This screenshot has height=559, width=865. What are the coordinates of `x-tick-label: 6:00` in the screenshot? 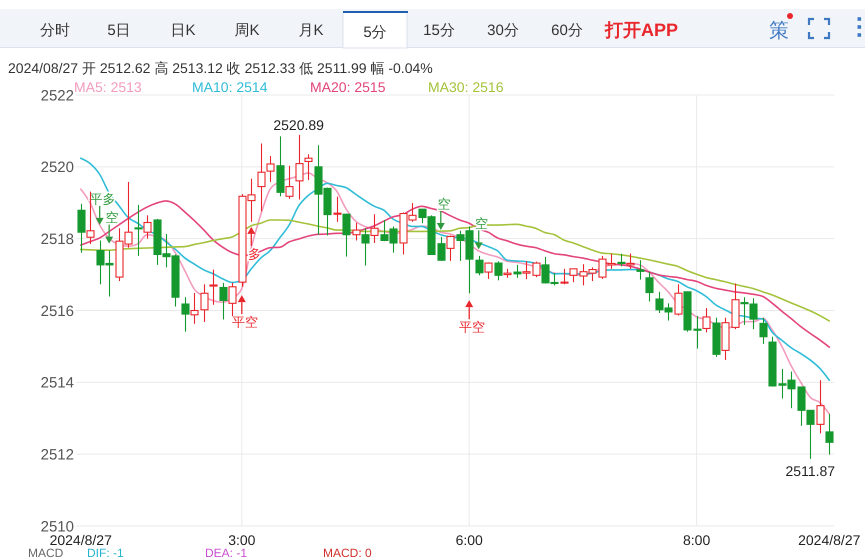 It's located at (470, 540).